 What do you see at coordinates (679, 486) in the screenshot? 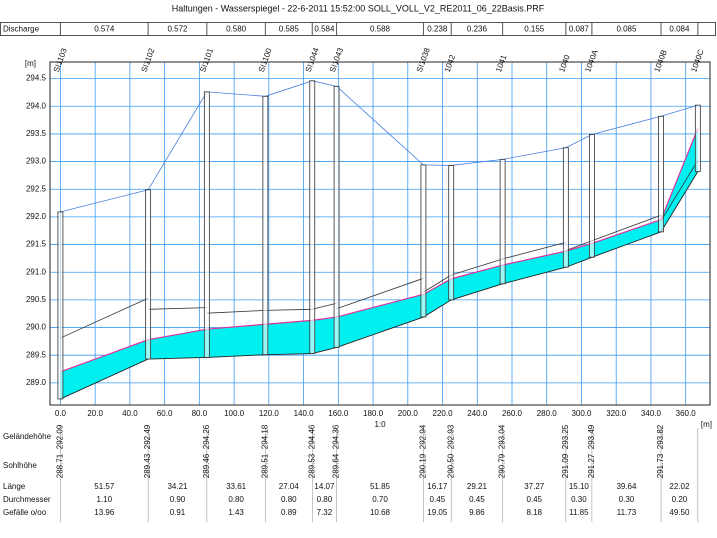
I see `length-value: 22.02` at bounding box center [679, 486].